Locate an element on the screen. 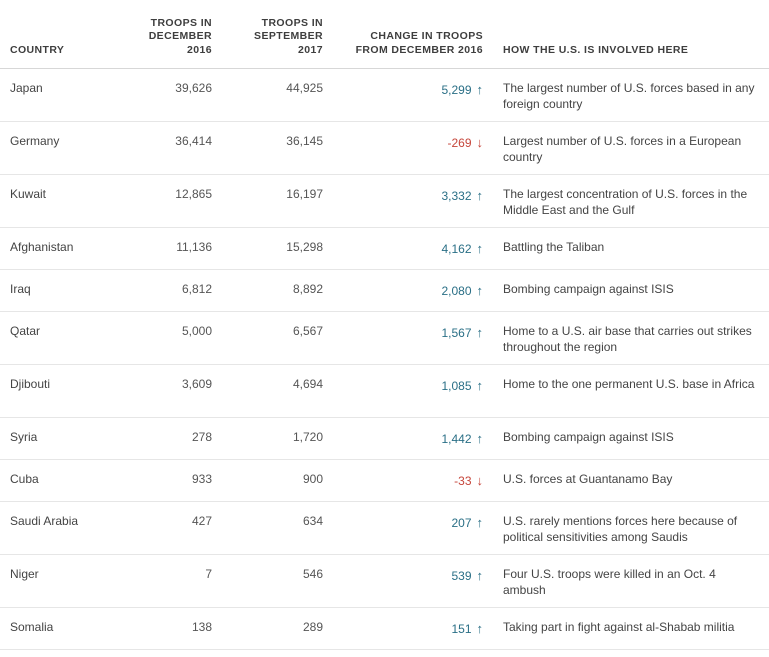 Image resolution: width=769 pixels, height=657 pixels. troops-dec-2016-cell: 933 is located at coordinates (201, 479).